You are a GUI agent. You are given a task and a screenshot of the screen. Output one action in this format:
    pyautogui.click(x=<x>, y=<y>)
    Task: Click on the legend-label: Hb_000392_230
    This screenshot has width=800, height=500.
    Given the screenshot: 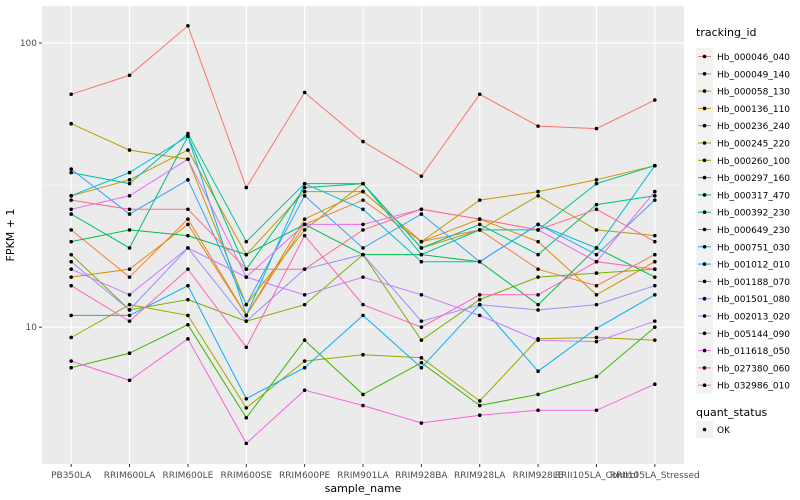 What is the action you would take?
    pyautogui.click(x=753, y=214)
    